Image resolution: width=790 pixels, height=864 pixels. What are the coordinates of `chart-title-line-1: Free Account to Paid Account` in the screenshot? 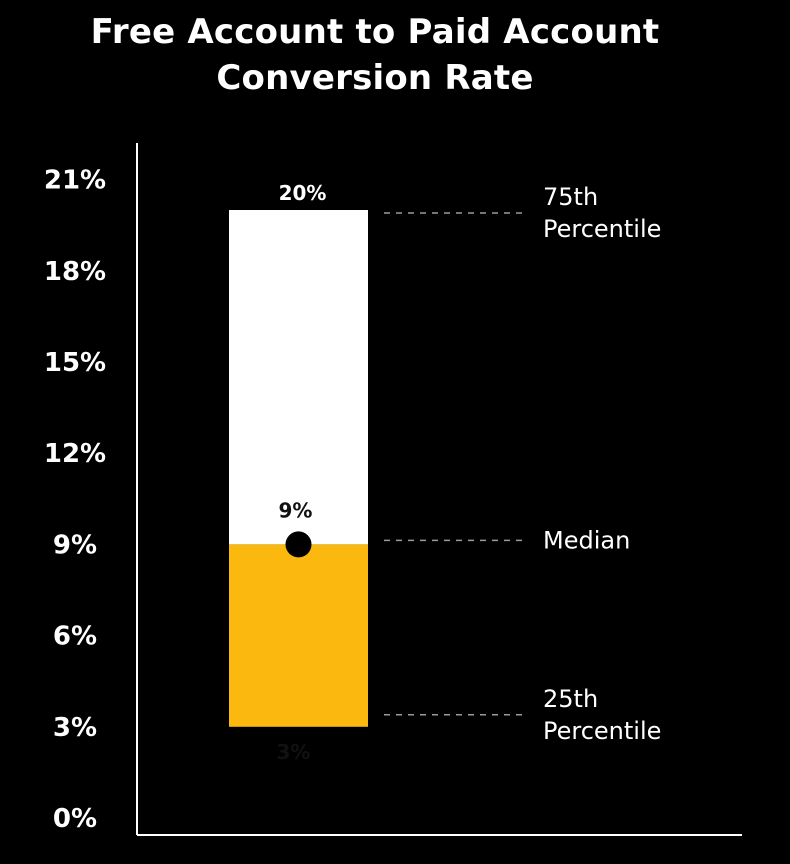 It's located at (375, 32).